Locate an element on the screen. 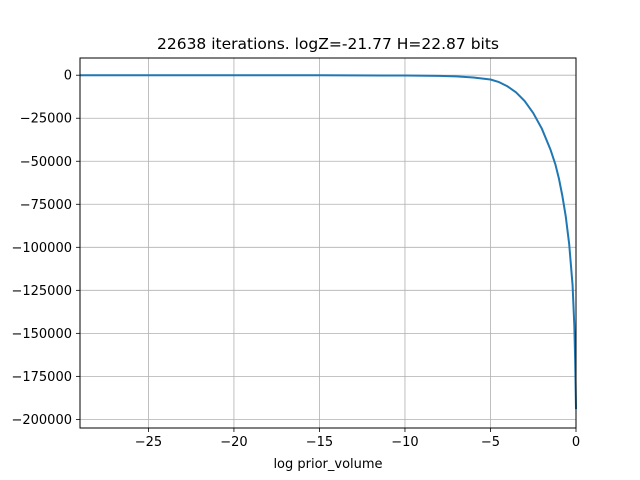  y-tick-label: −75000 is located at coordinates (46, 205).